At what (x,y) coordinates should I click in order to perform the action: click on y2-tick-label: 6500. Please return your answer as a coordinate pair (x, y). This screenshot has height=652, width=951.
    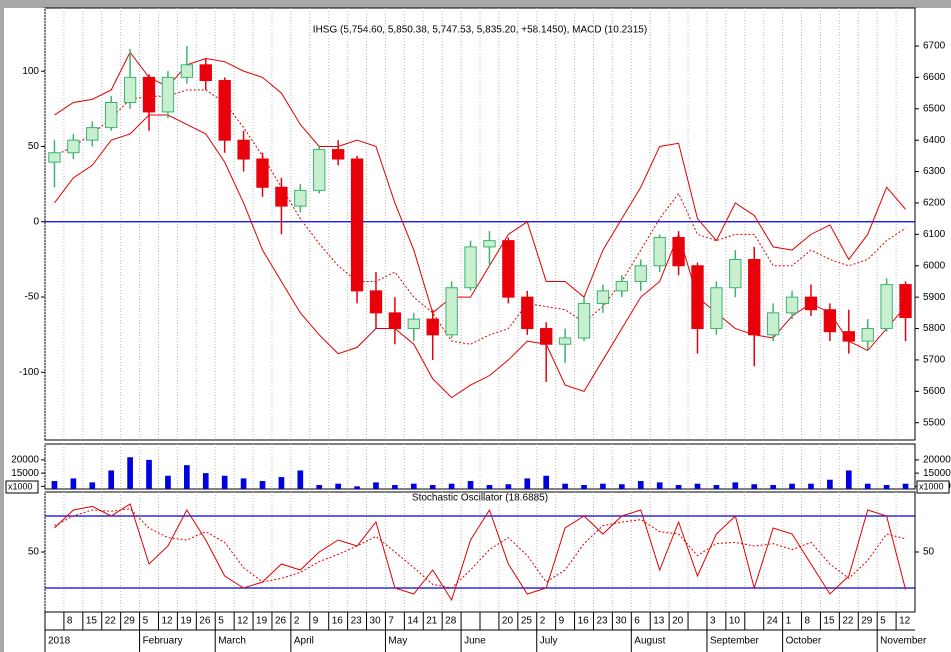
    Looking at the image, I should click on (934, 108).